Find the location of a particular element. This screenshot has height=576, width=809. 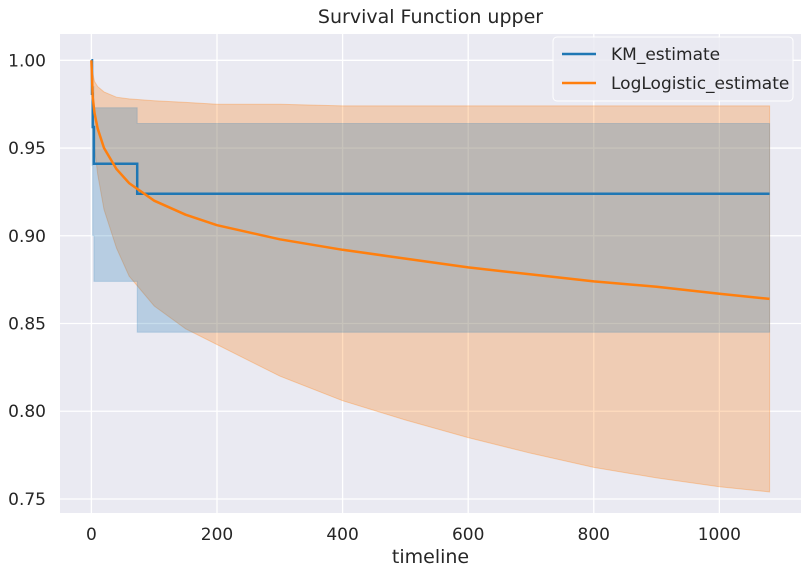

x-tick-label: 400 is located at coordinates (342, 535).